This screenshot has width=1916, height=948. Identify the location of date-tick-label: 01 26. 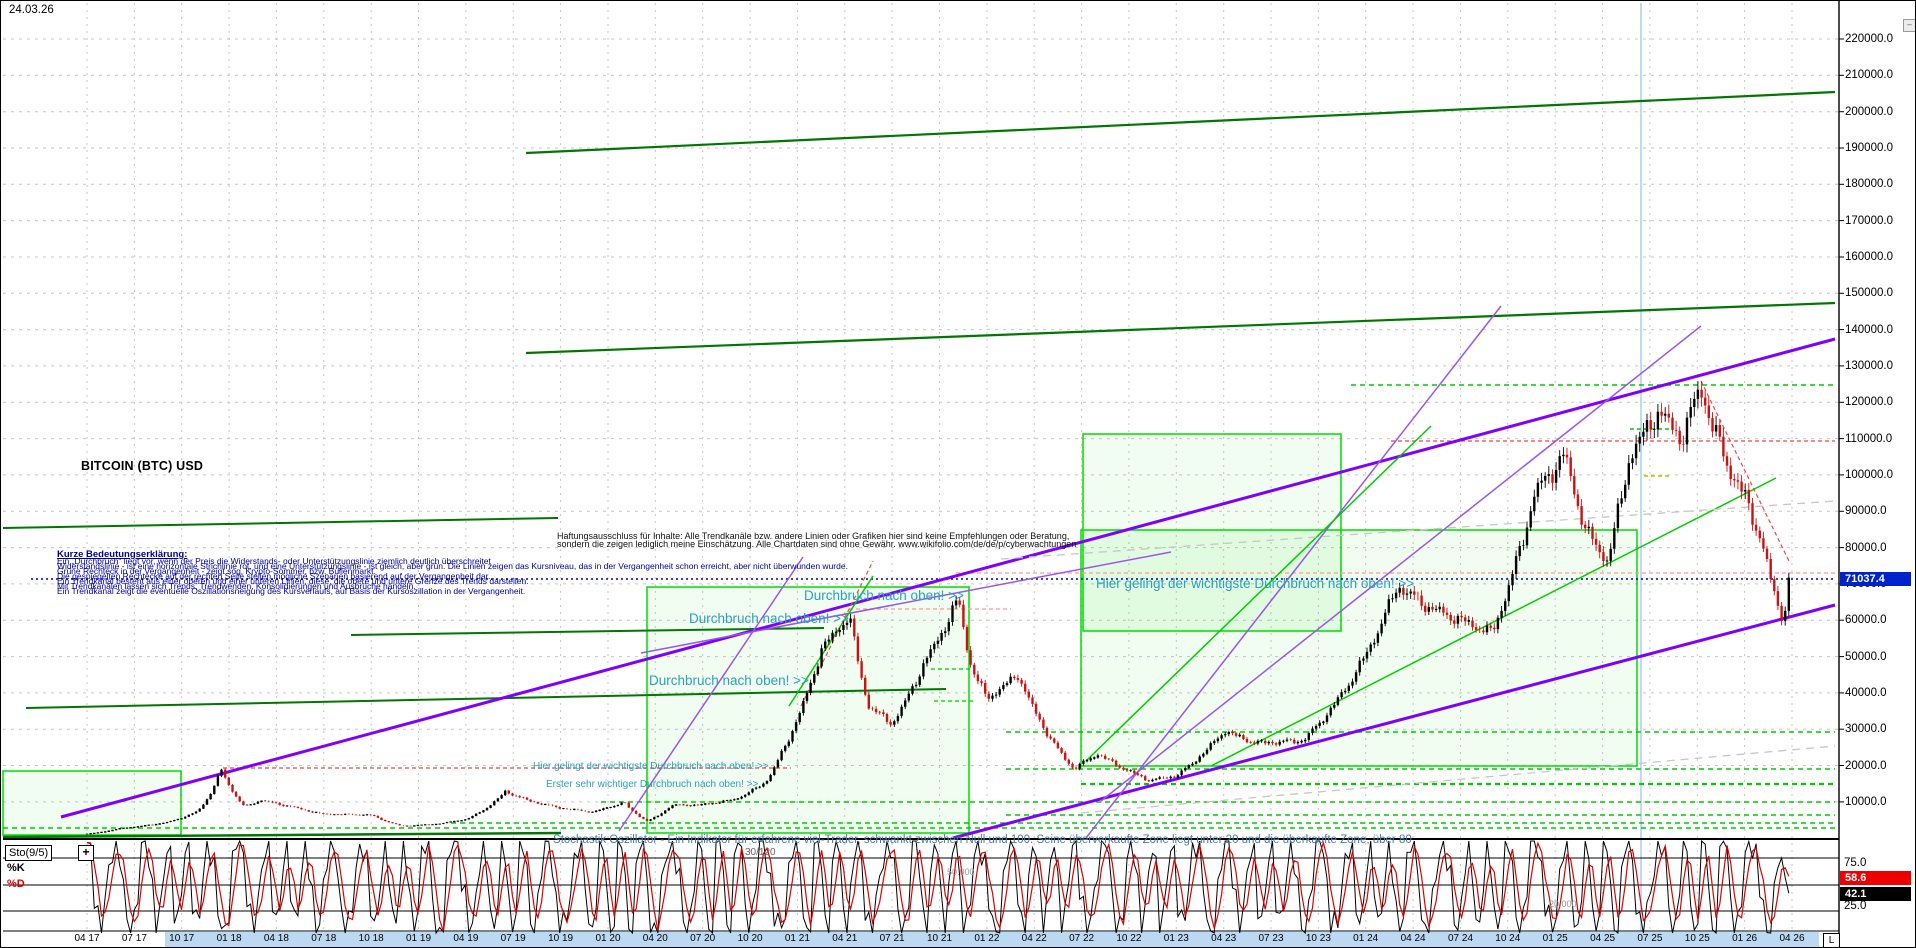
(1745, 938).